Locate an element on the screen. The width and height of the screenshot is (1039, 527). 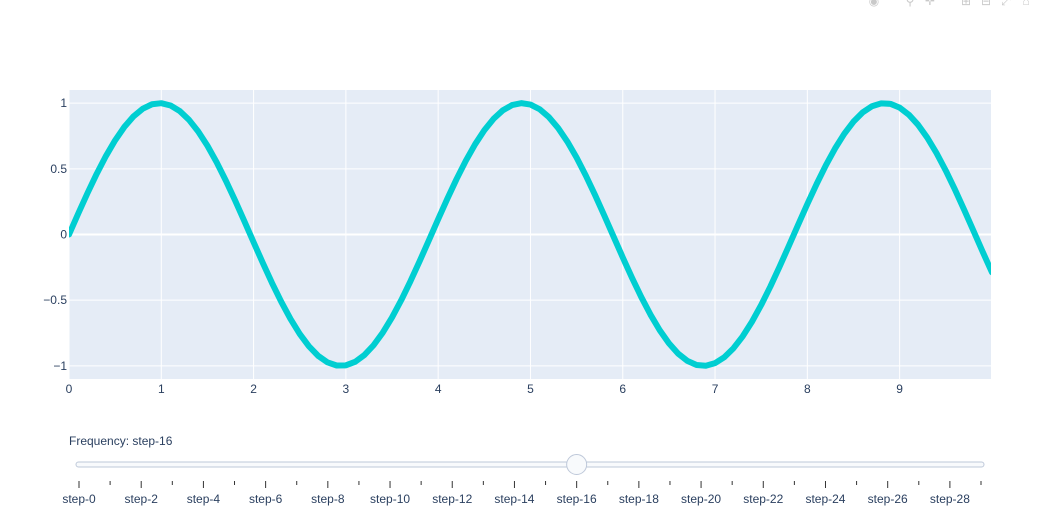
camera-icon: ◉ is located at coordinates (874, 4).